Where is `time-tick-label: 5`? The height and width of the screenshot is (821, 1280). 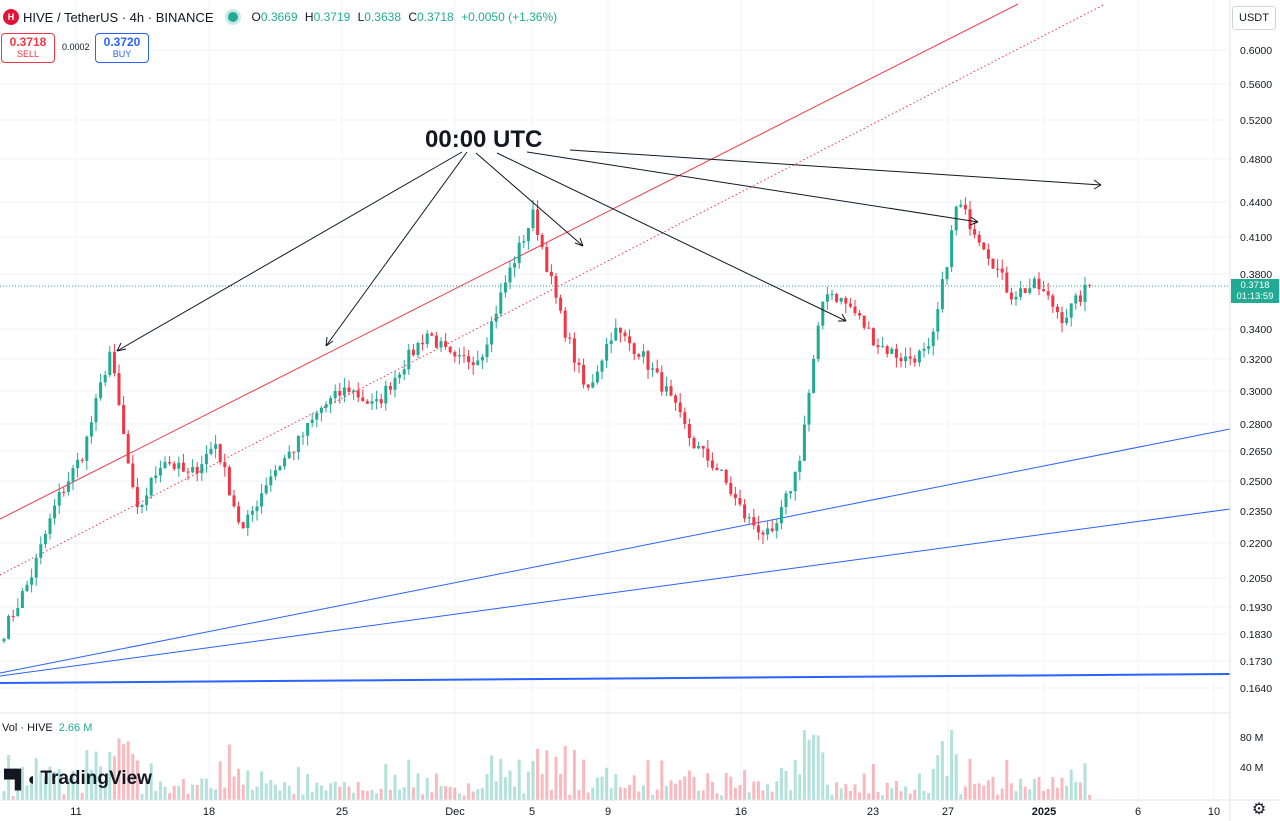 time-tick-label: 5 is located at coordinates (532, 812).